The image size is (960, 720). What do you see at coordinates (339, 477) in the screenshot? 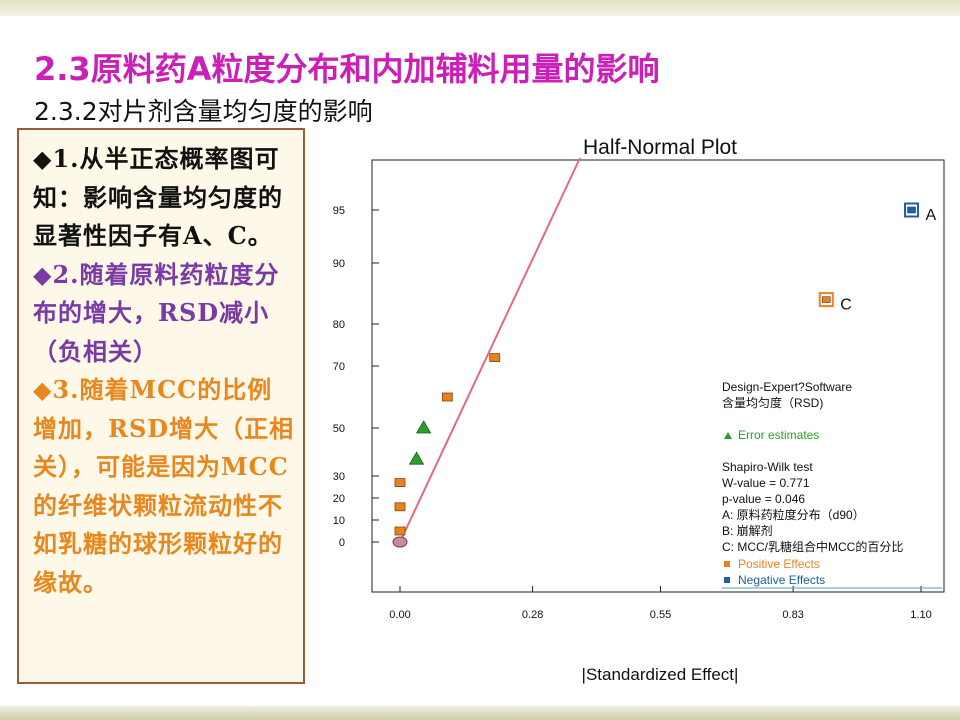
I see `y-tick-label: 30` at bounding box center [339, 477].